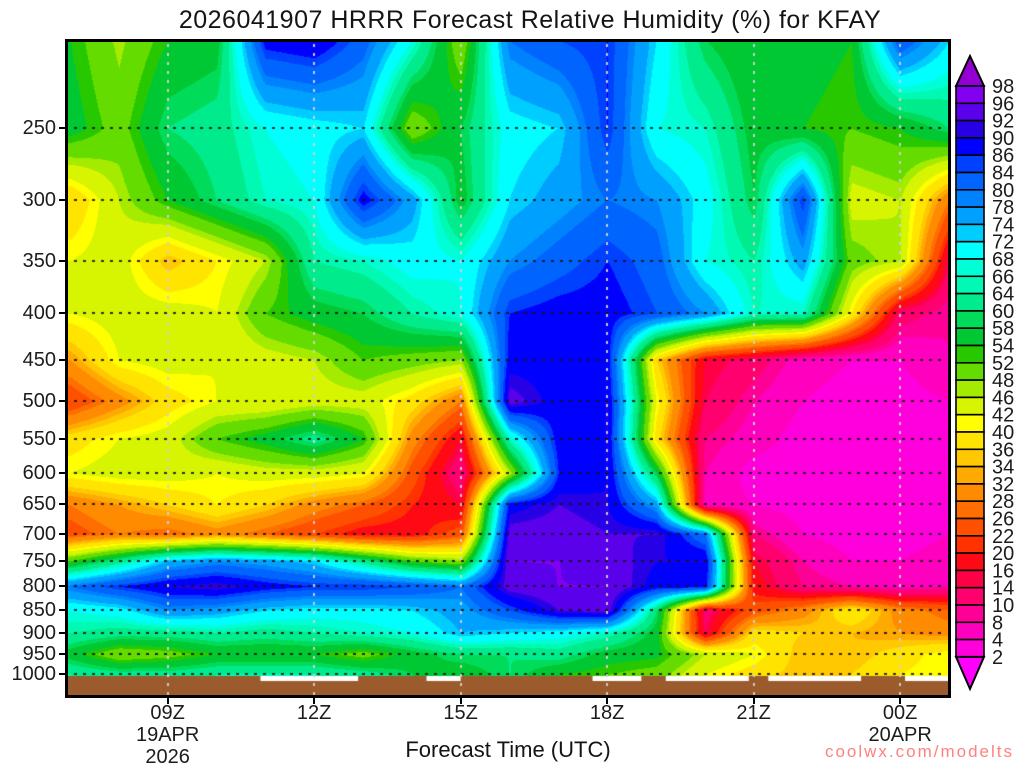 This screenshot has height=768, width=1024. Describe the element at coordinates (1003, 554) in the screenshot. I see `colorbar-label: 20` at that location.